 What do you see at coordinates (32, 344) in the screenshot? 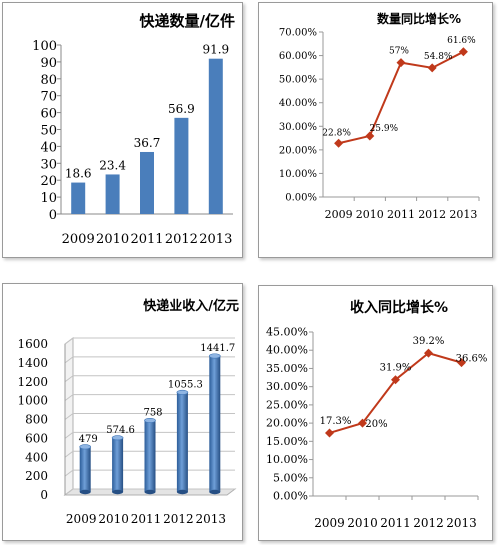
I see `y-tick-label: 1600` at bounding box center [32, 344].